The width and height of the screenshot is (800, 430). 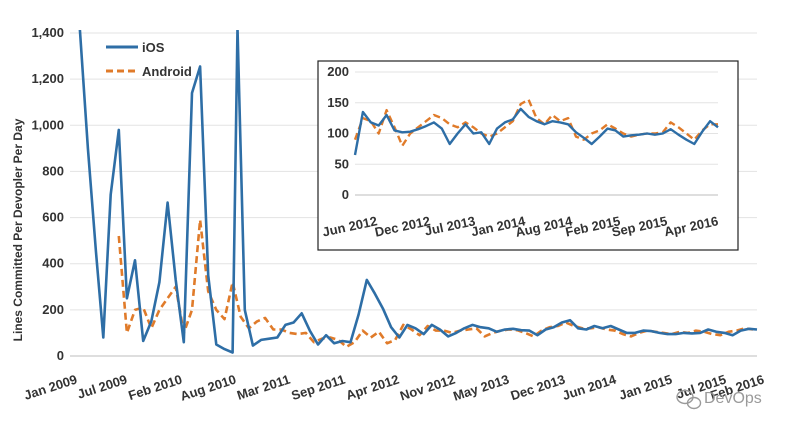 What do you see at coordinates (149, 59) in the screenshot?
I see `legend: iOS Android` at bounding box center [149, 59].